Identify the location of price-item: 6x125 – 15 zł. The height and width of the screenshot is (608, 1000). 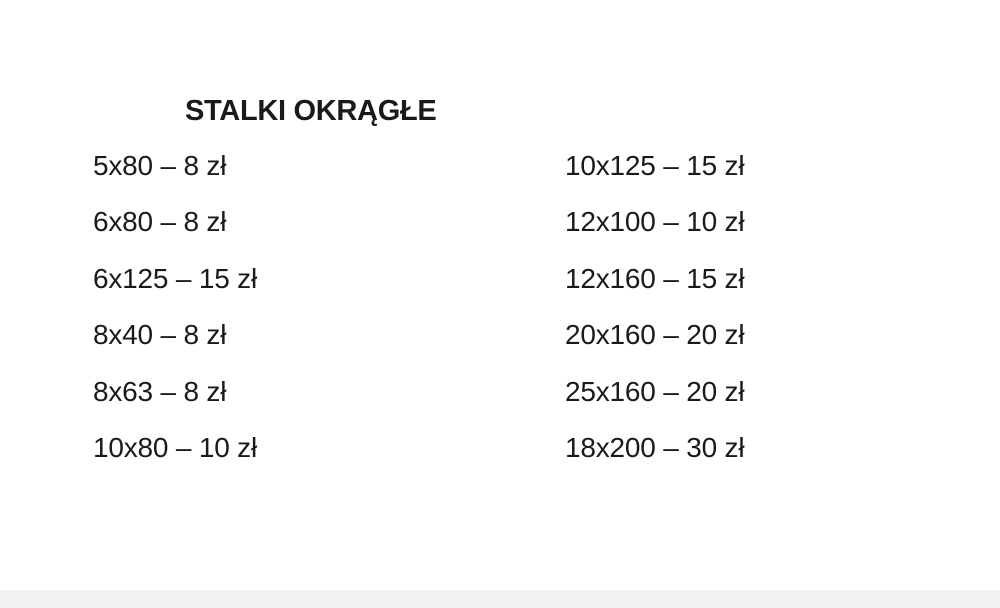
(175, 278).